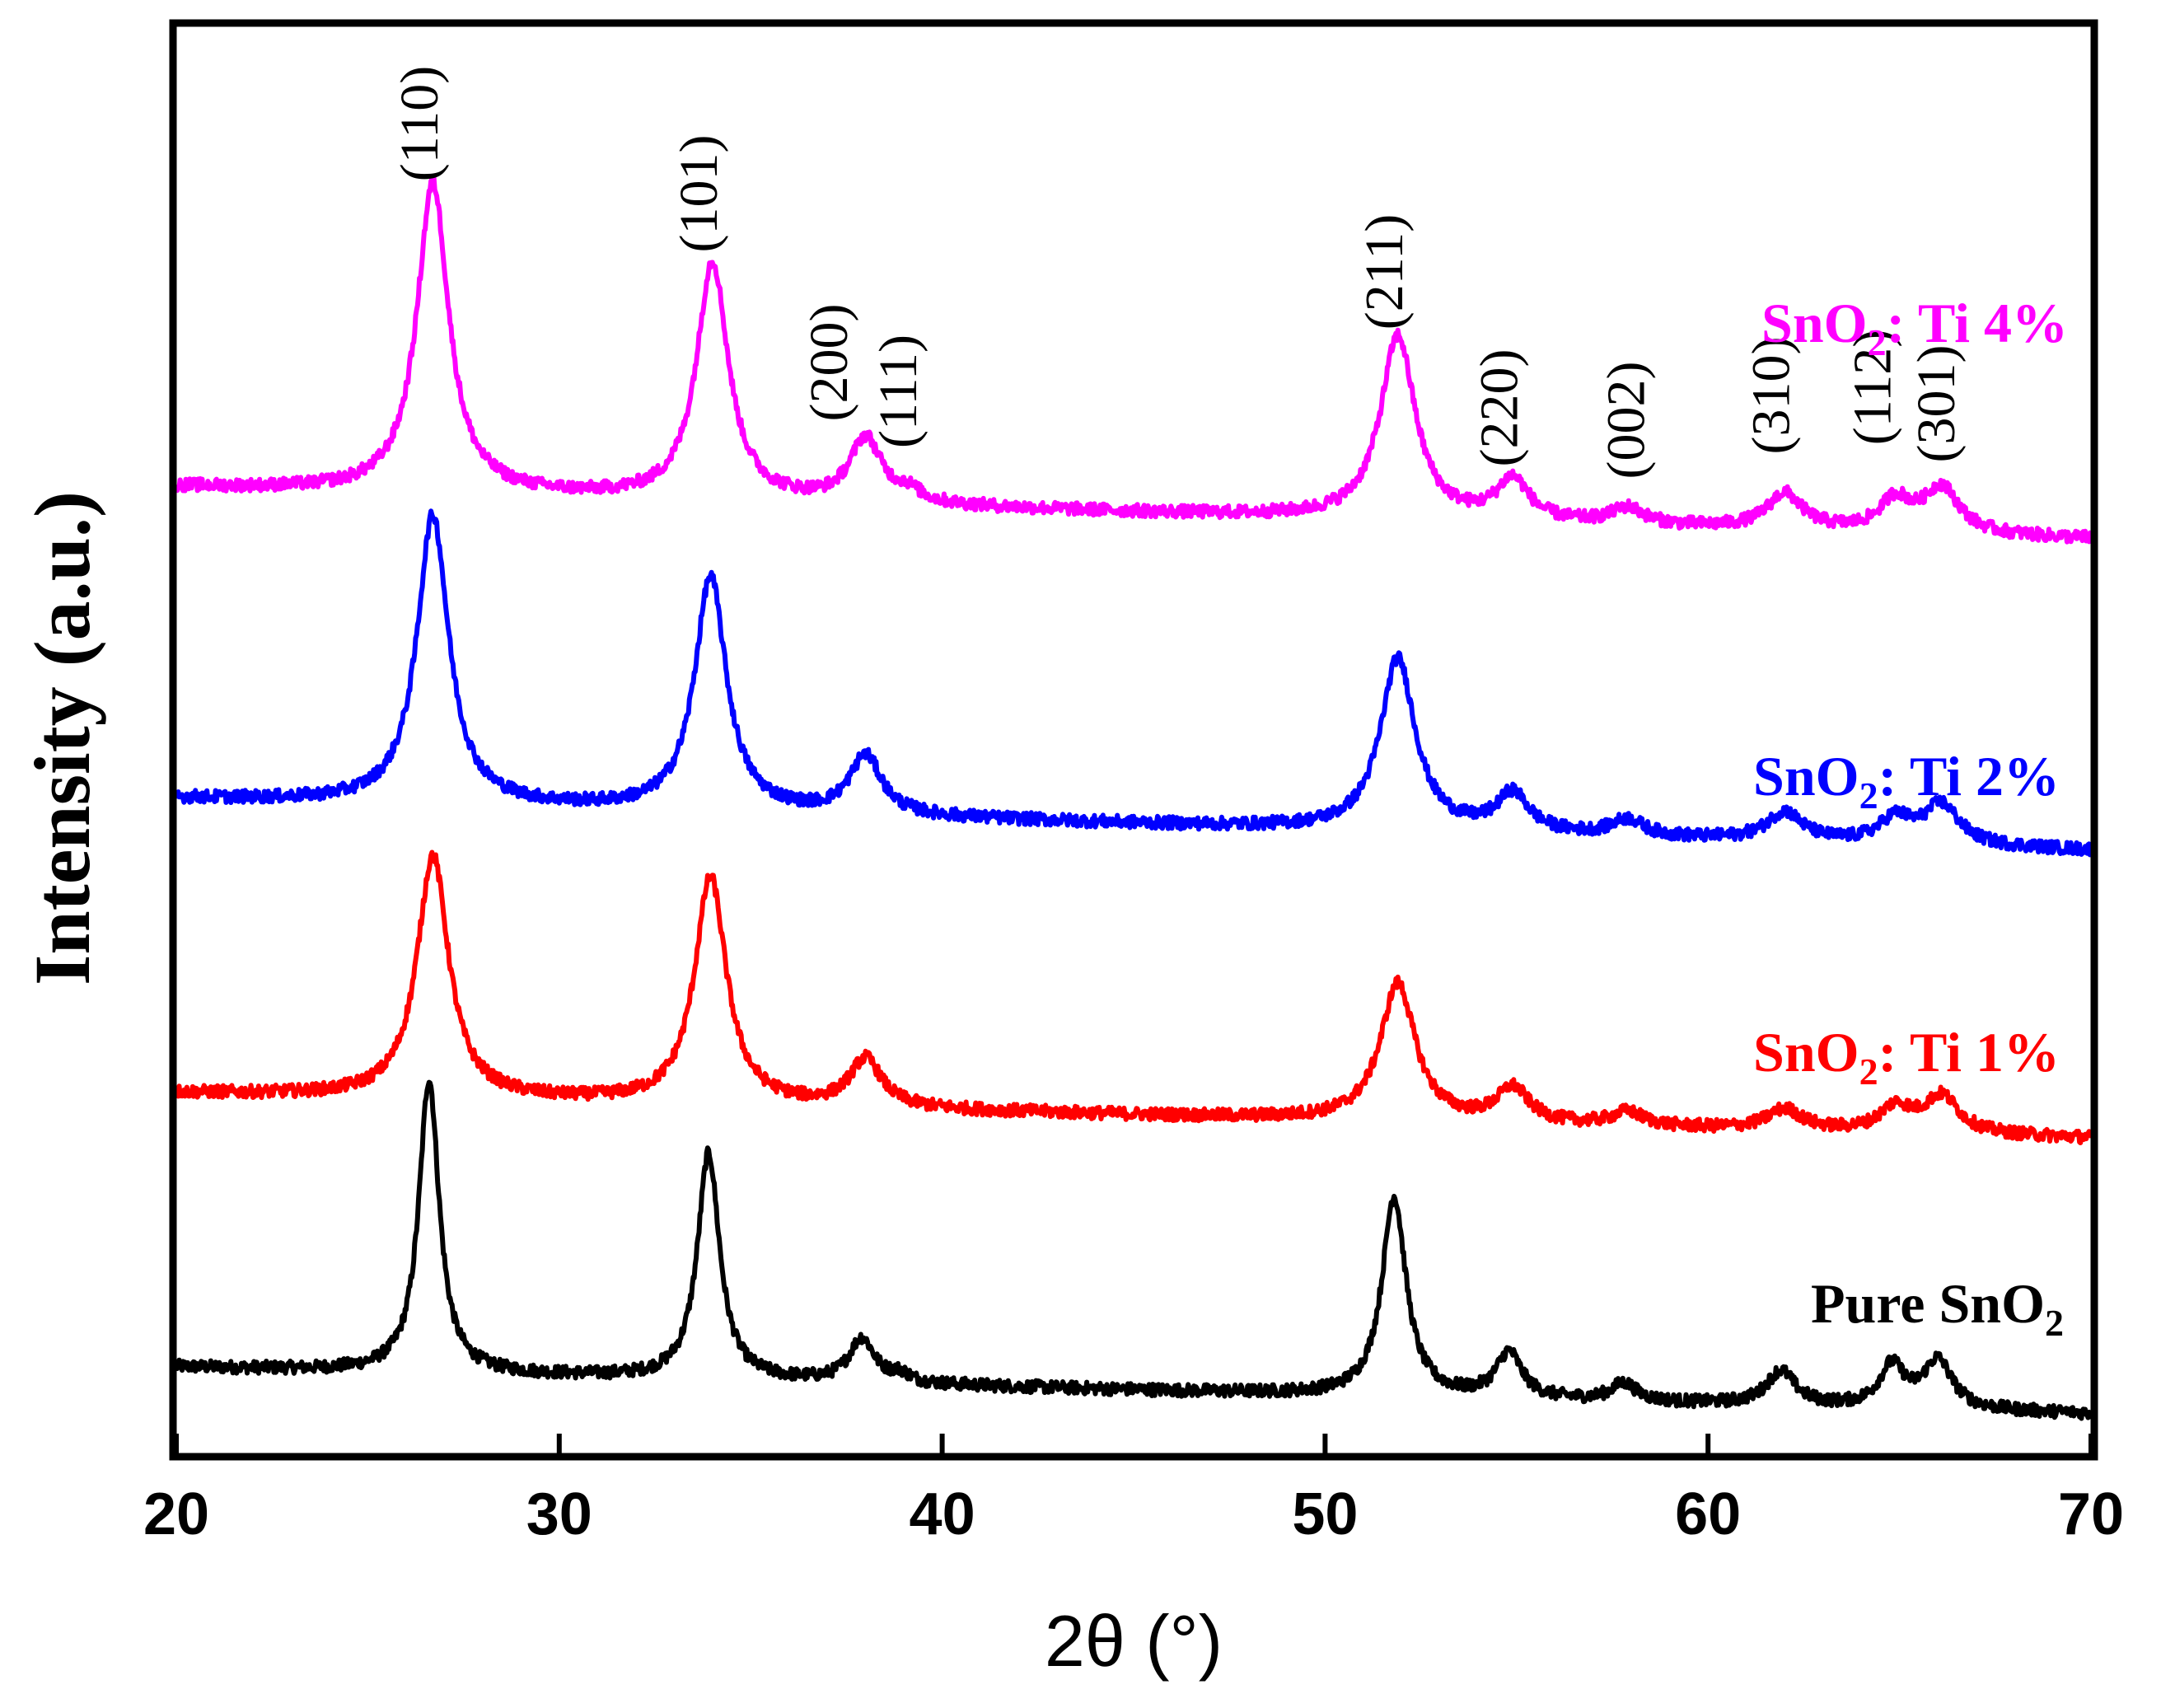  Describe the element at coordinates (1937, 1308) in the screenshot. I see `legend-label-1: Pure SnO2` at that location.